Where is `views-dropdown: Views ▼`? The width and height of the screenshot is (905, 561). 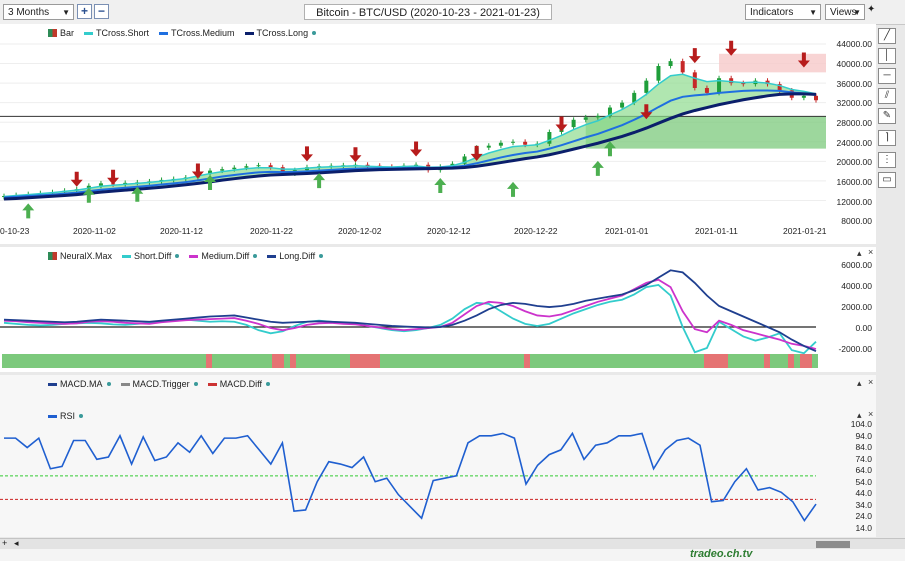
views-dropdown: Views ▼ is located at coordinates (845, 12).